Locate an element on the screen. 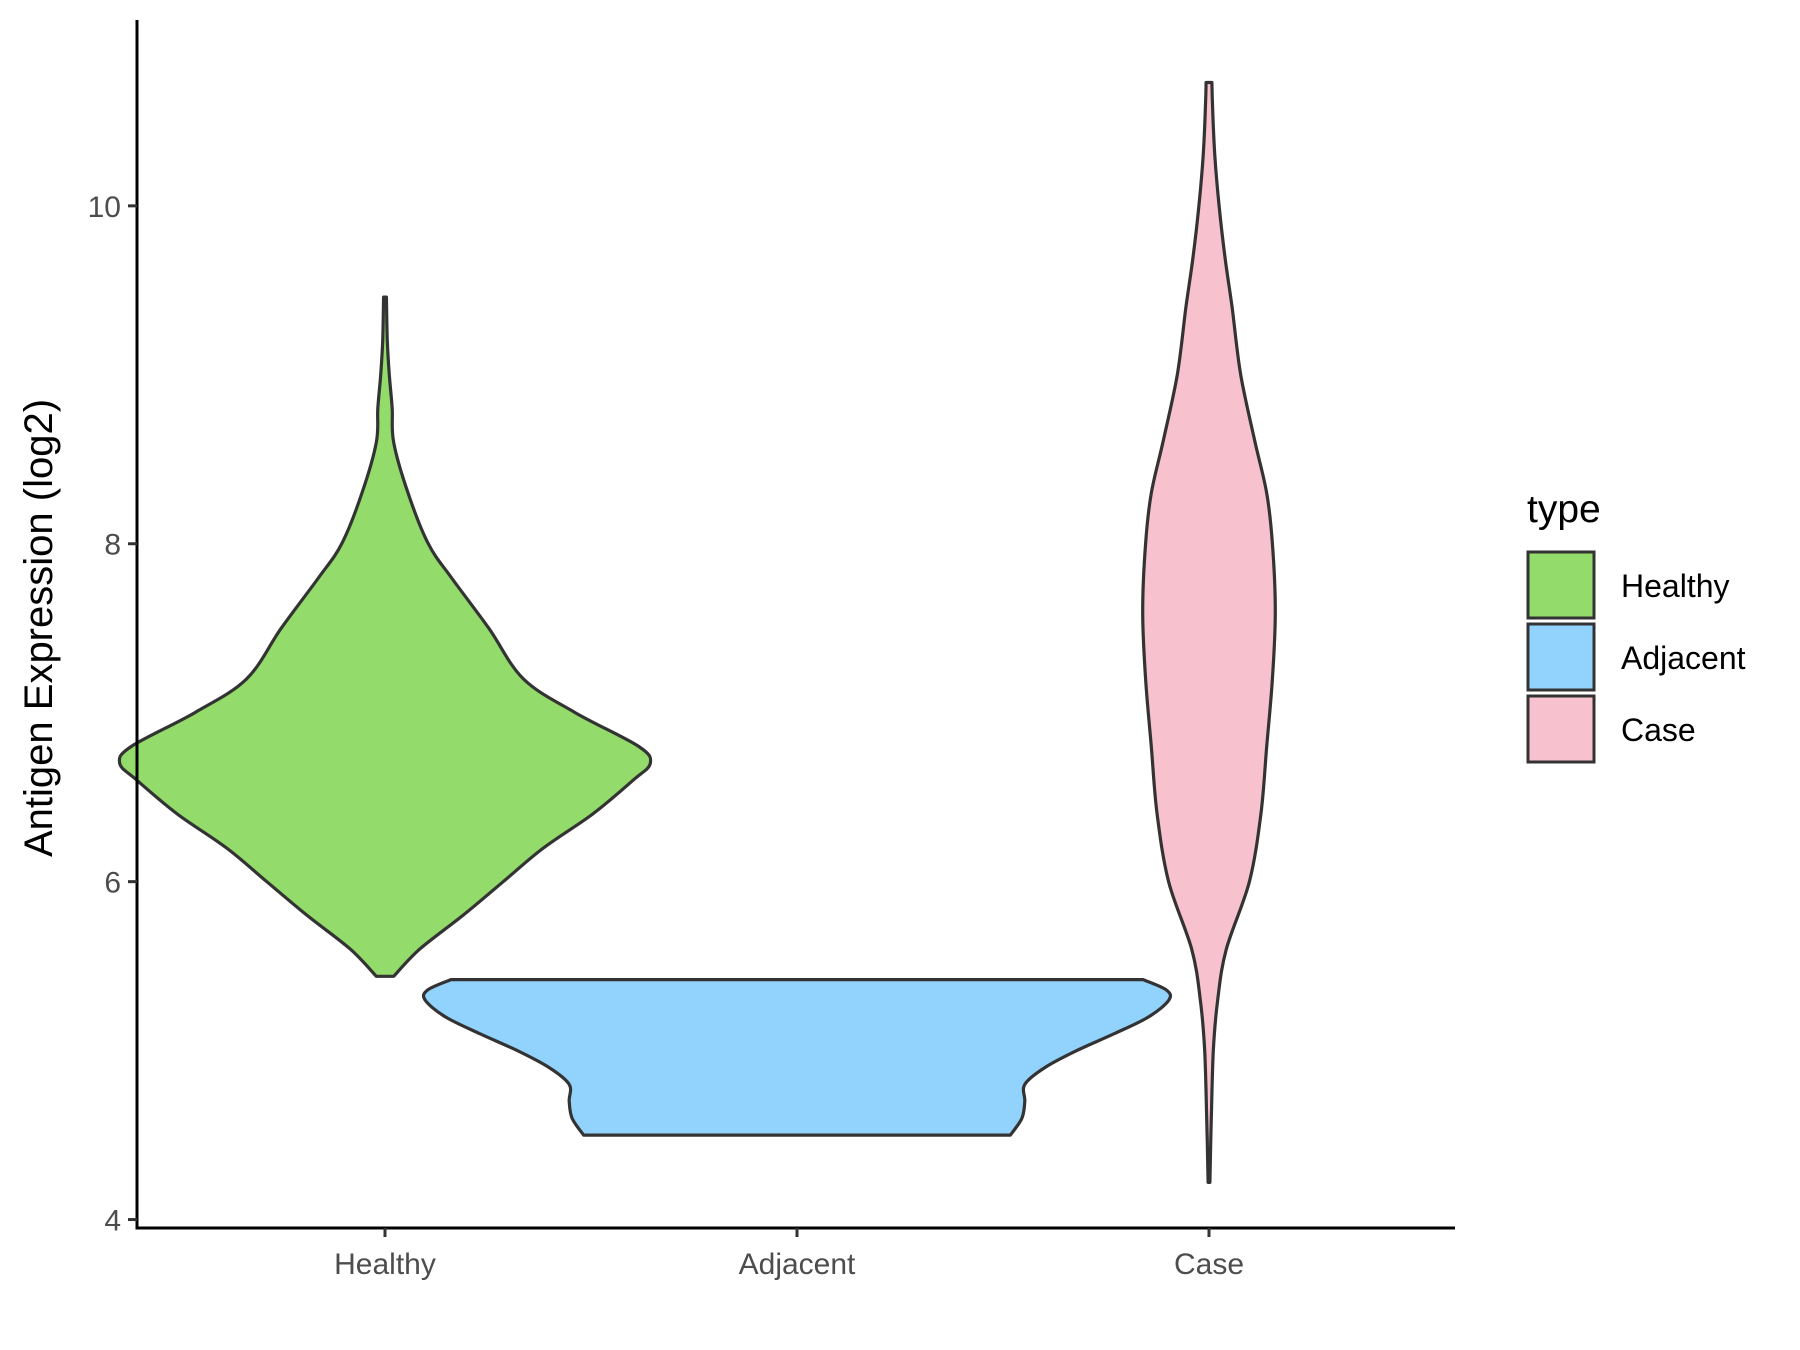 Image resolution: width=1800 pixels, height=1350 pixels. legend-title: type is located at coordinates (1564, 509).